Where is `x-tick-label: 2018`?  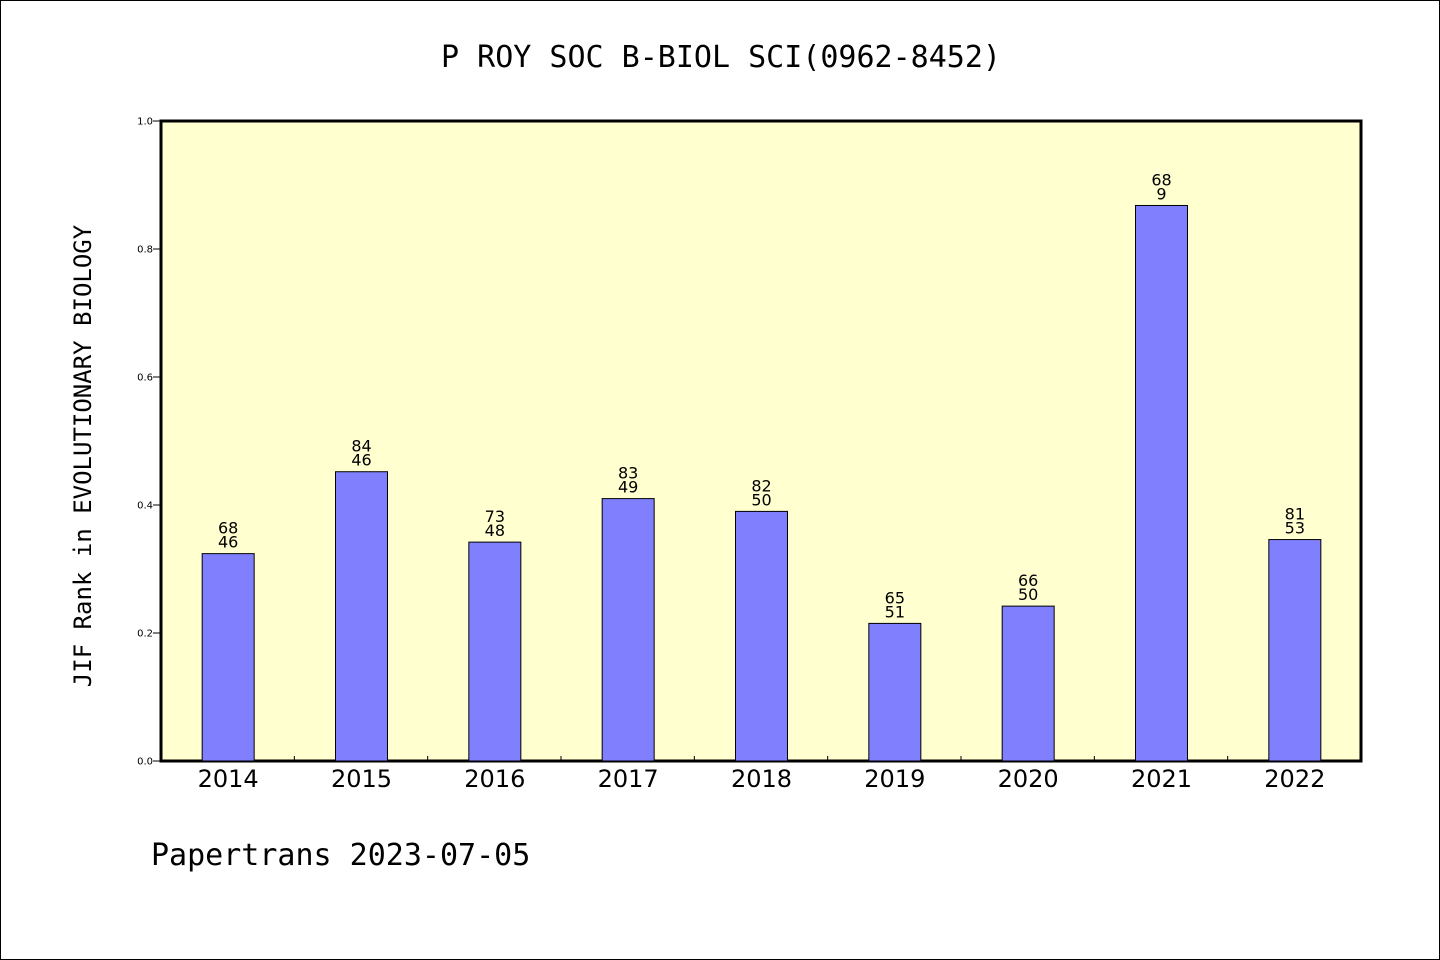 x-tick-label: 2018 is located at coordinates (761, 779).